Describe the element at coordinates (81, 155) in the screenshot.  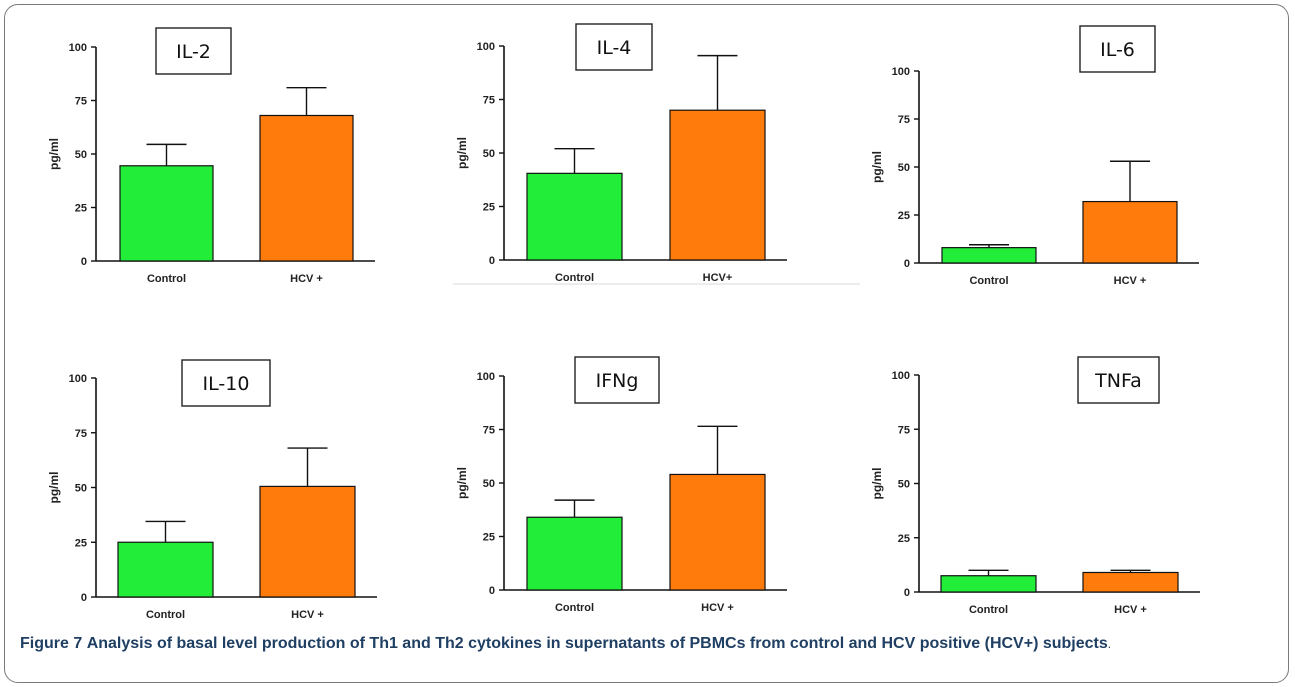
I see `y-tick-label-il-2-50: 50` at that location.